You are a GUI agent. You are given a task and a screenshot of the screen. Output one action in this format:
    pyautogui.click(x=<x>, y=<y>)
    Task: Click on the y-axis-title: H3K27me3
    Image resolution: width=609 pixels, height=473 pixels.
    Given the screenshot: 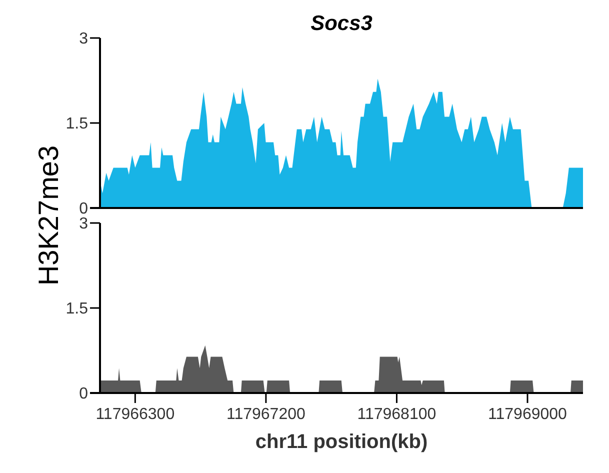 What is the action you would take?
    pyautogui.click(x=48, y=215)
    